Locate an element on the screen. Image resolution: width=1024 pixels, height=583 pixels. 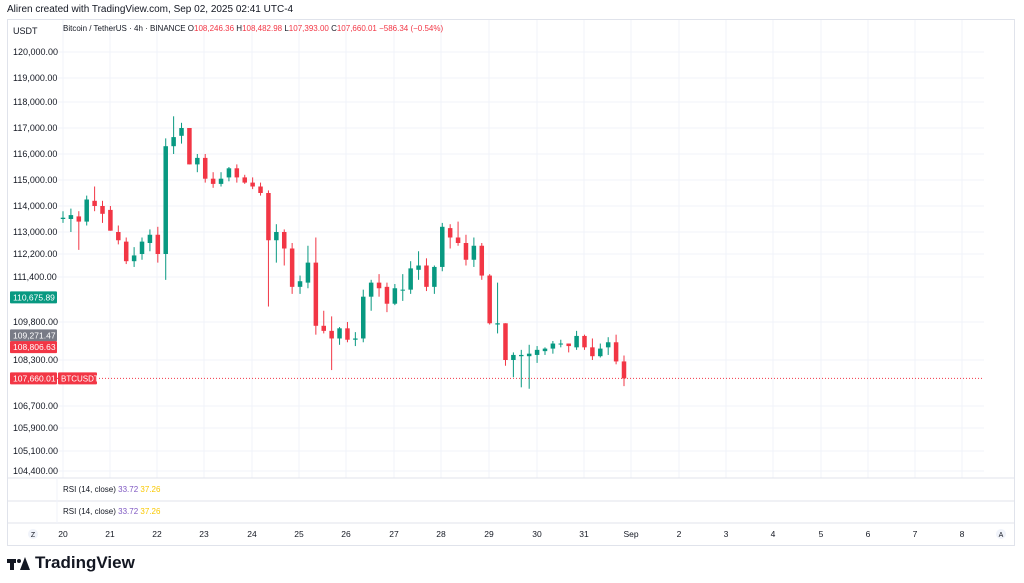
auto-scale-button-icon is located at coordinates (1001, 534).